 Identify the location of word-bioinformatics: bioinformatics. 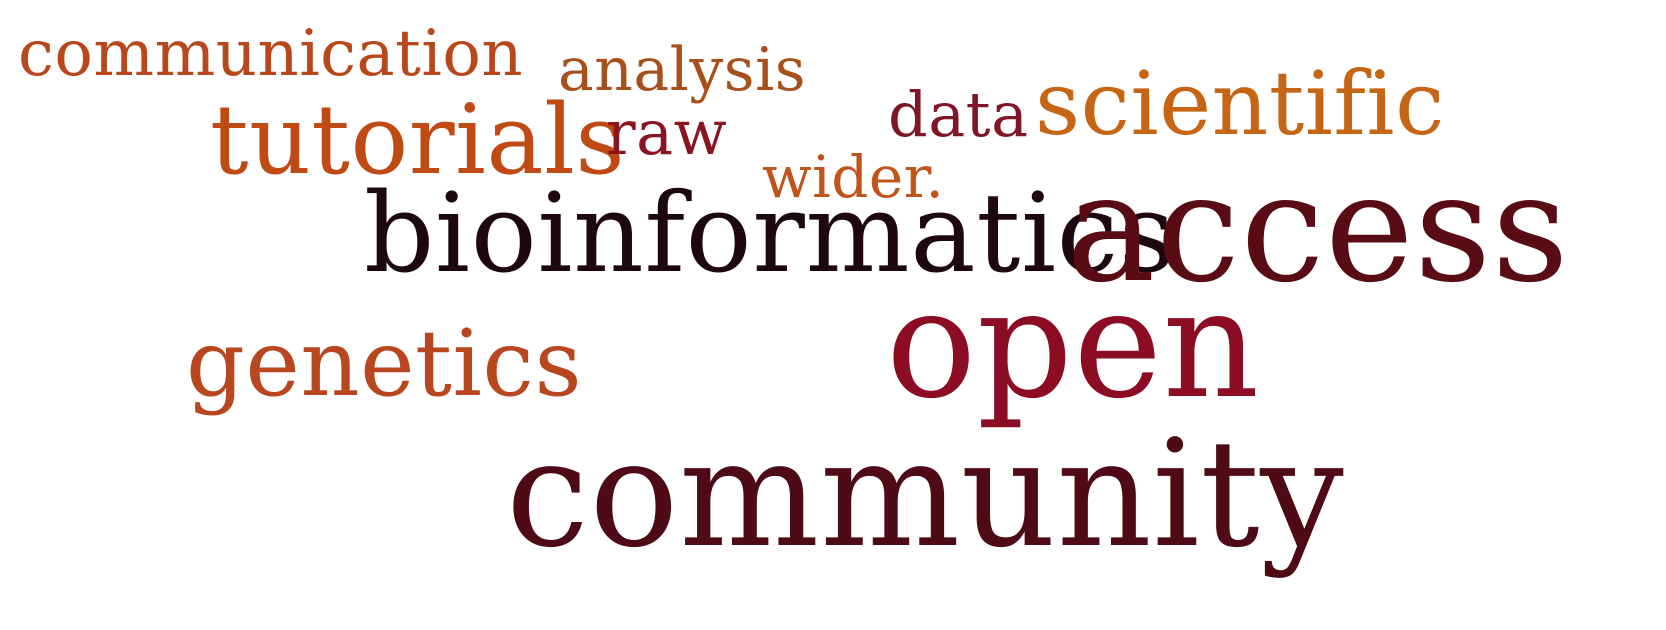
(770, 233).